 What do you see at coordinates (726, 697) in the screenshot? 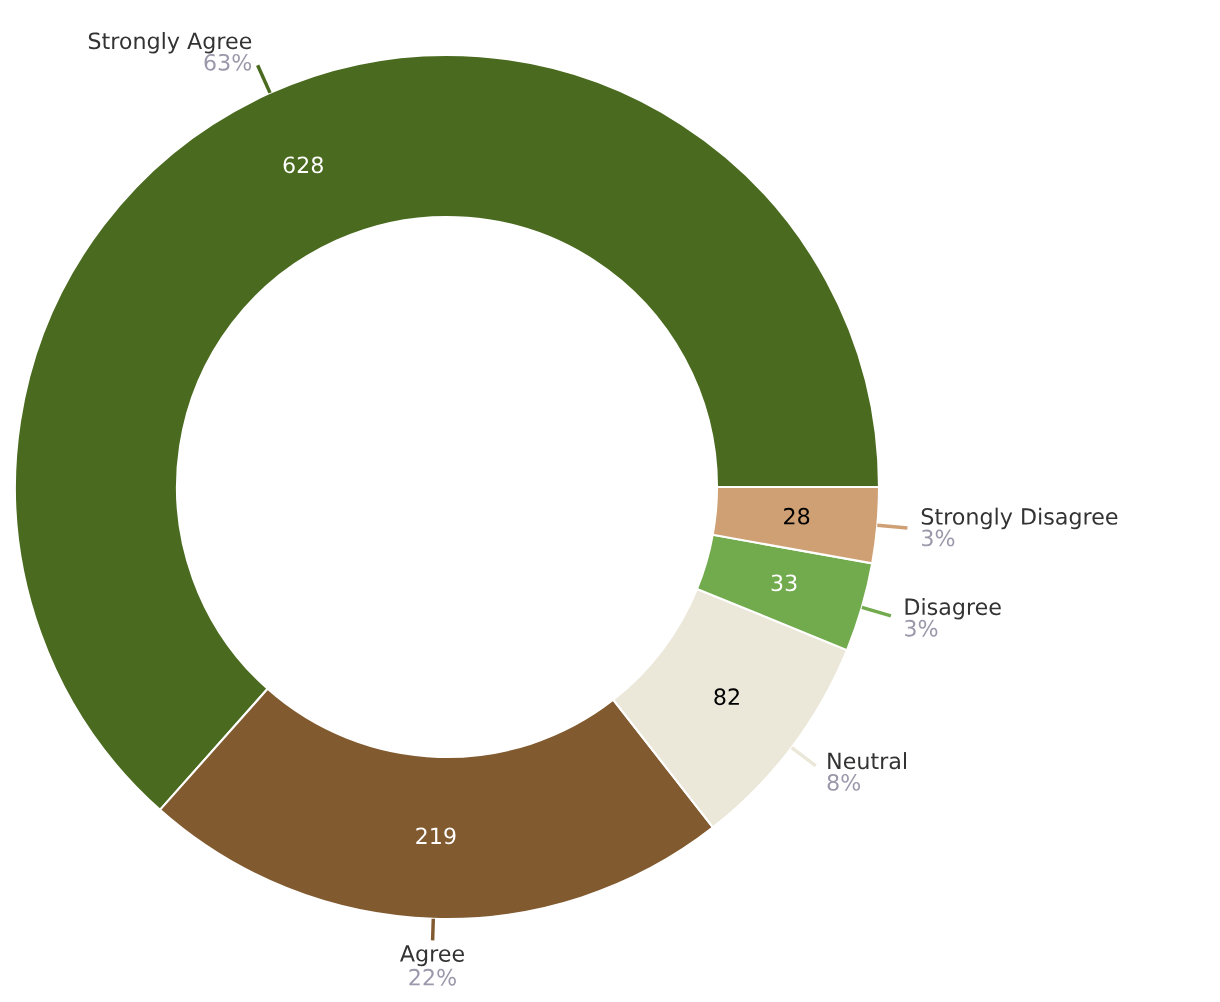
I see `data-label: 82` at bounding box center [726, 697].